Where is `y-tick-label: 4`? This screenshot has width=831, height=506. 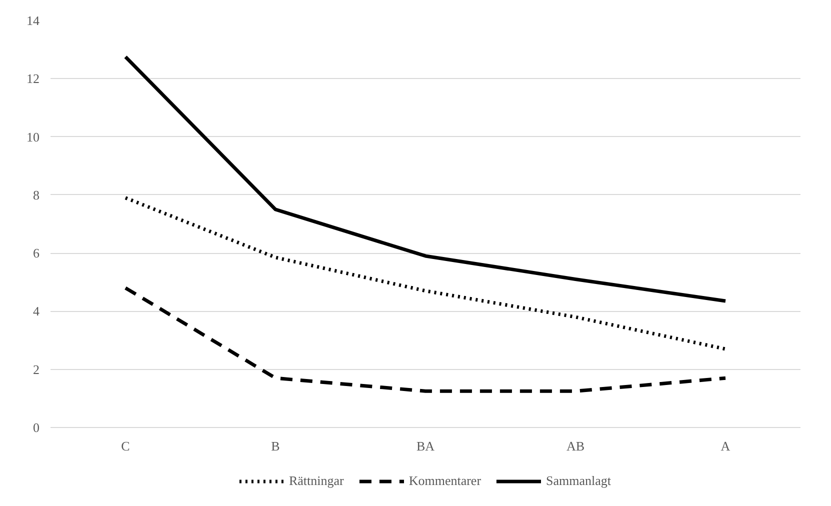
y-tick-label: 4 is located at coordinates (36, 311).